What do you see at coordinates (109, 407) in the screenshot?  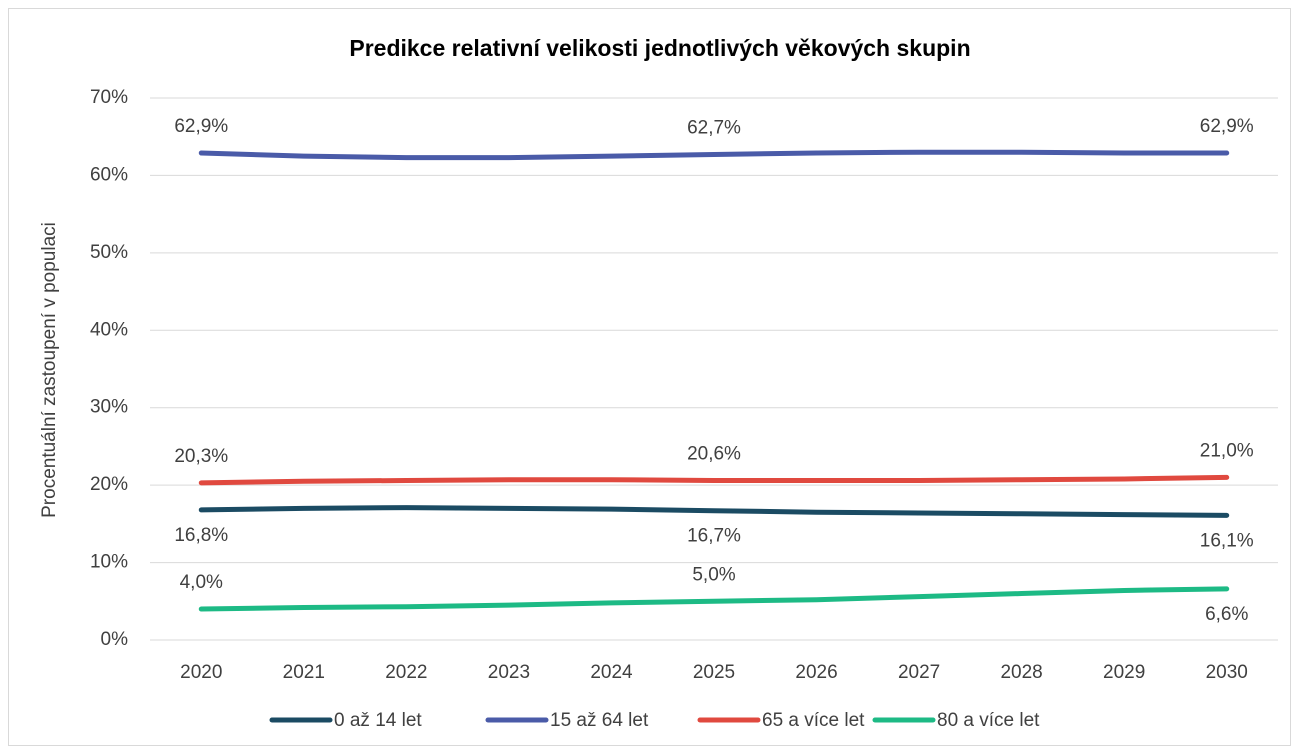 I see `y-tick-label: 30%` at bounding box center [109, 407].